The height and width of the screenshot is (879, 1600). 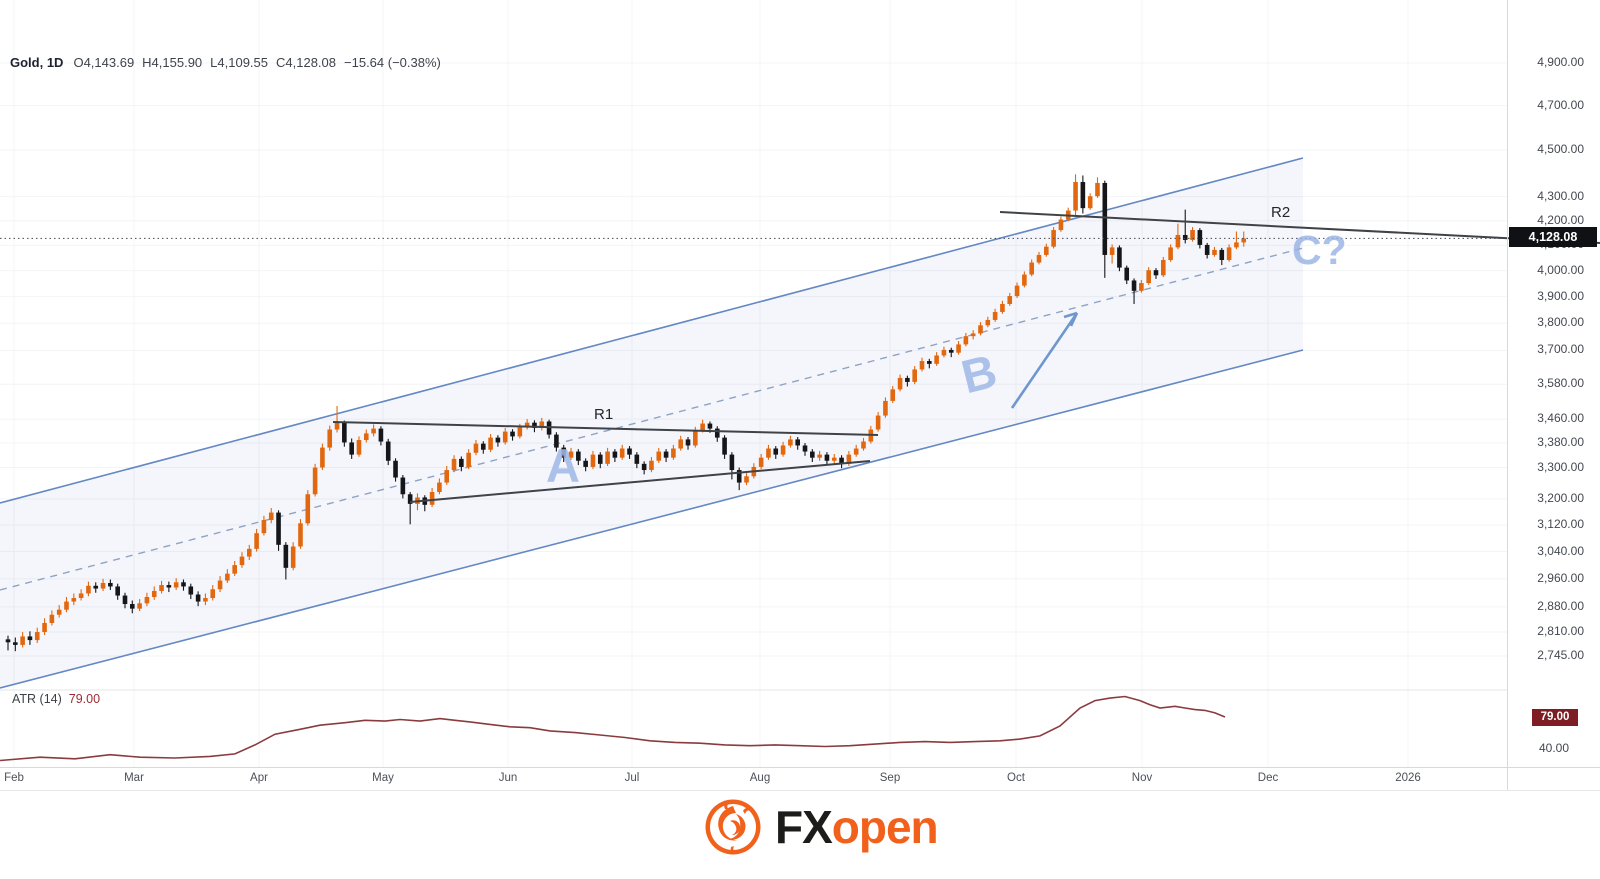 What do you see at coordinates (1319, 250) in the screenshot?
I see `annotation-wave-c: C?` at bounding box center [1319, 250].